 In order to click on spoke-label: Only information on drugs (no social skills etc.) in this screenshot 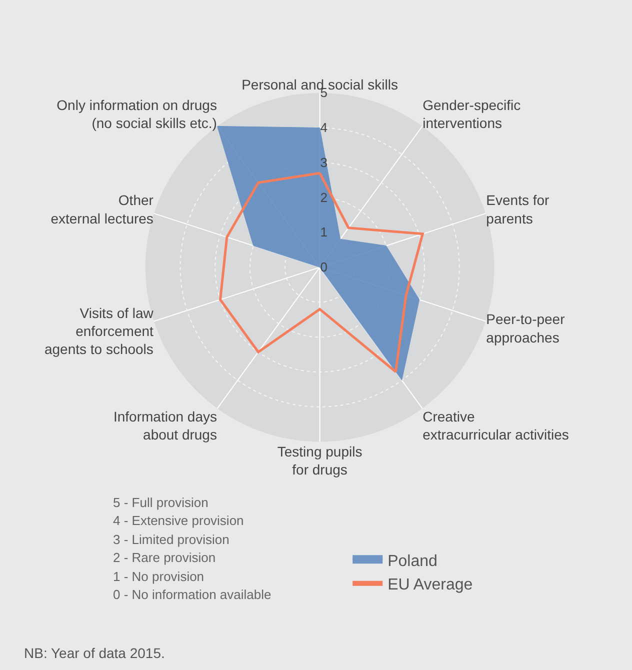, I will do `click(136, 114)`.